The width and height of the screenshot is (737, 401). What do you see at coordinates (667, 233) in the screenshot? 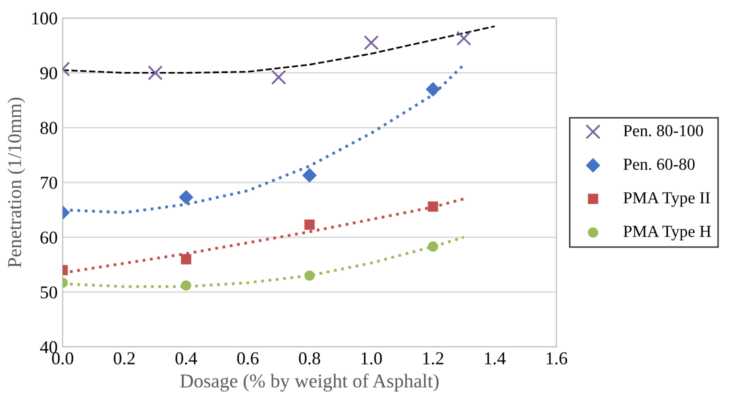
I see `legend-label: PMA Type H` at bounding box center [667, 233].